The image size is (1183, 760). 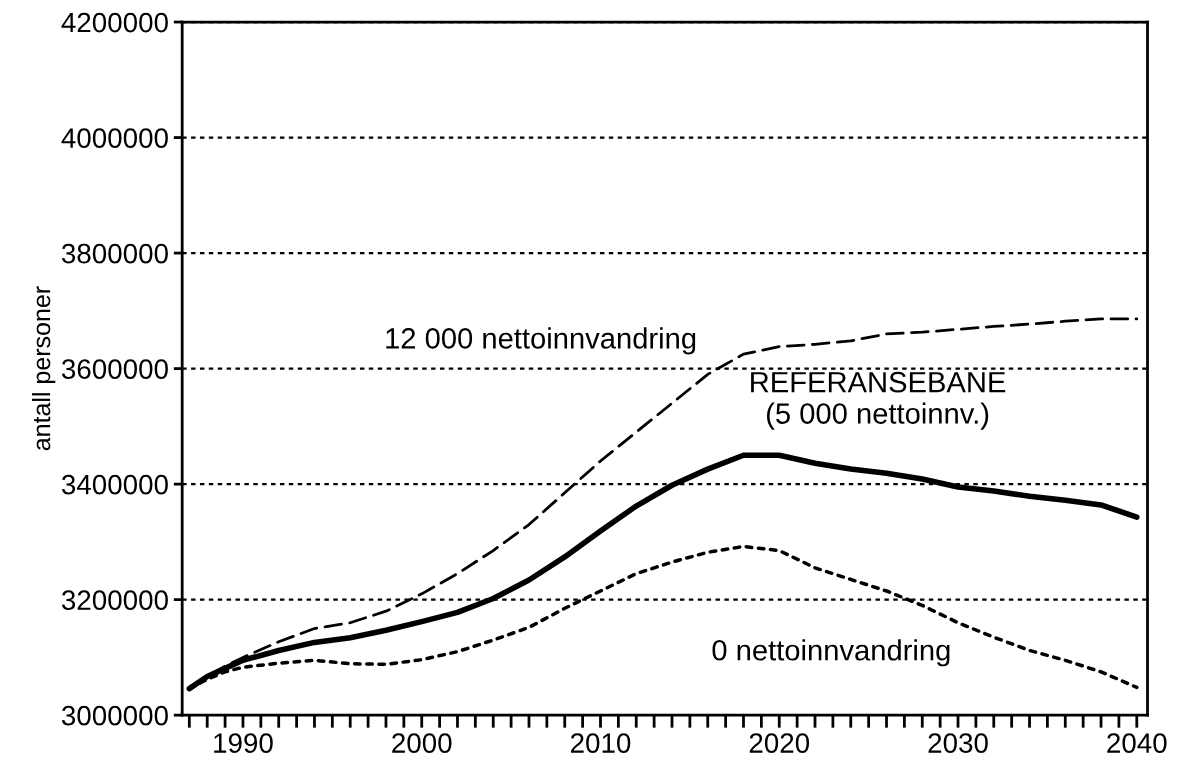 I want to click on y-tick-label: 3600000, so click(x=114, y=369).